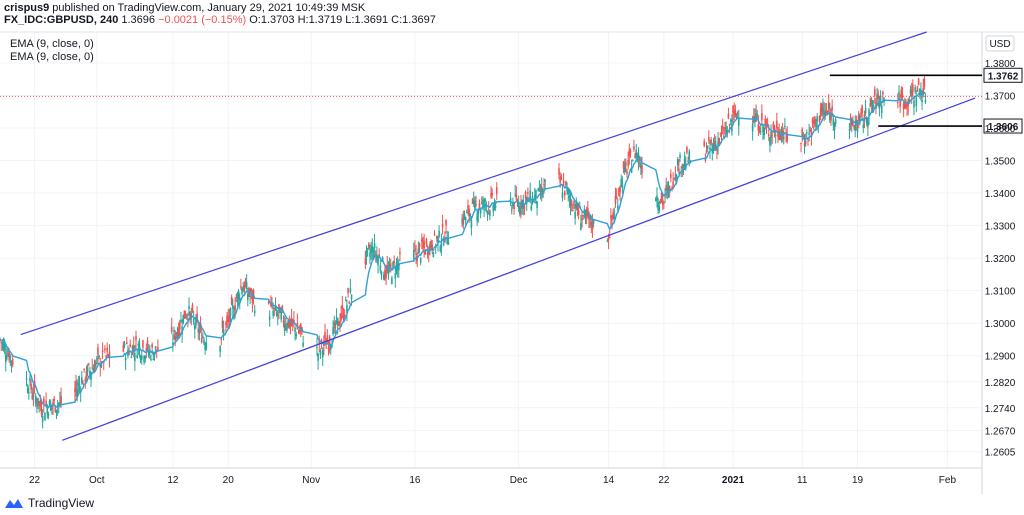 The height and width of the screenshot is (515, 1024). I want to click on x-tick-label: 22, so click(664, 480).